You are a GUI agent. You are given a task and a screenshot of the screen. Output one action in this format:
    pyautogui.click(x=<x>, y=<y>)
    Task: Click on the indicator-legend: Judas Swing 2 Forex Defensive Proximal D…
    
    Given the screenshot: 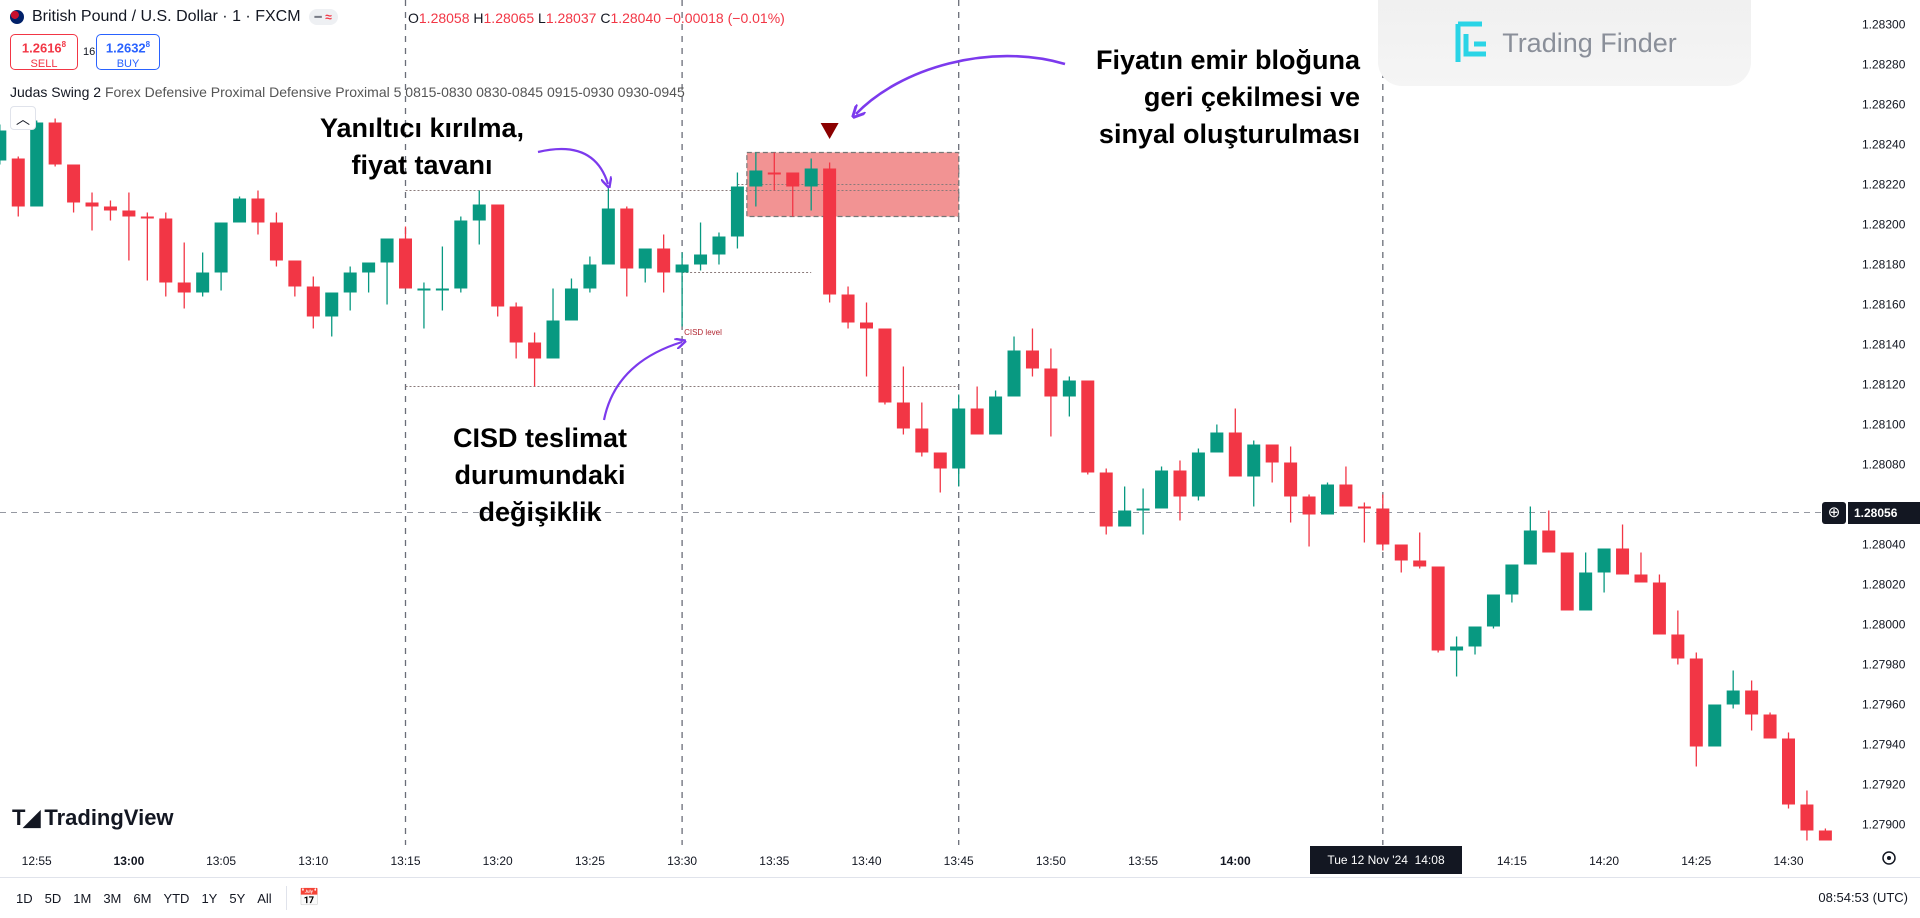 What is the action you would take?
    pyautogui.click(x=347, y=92)
    